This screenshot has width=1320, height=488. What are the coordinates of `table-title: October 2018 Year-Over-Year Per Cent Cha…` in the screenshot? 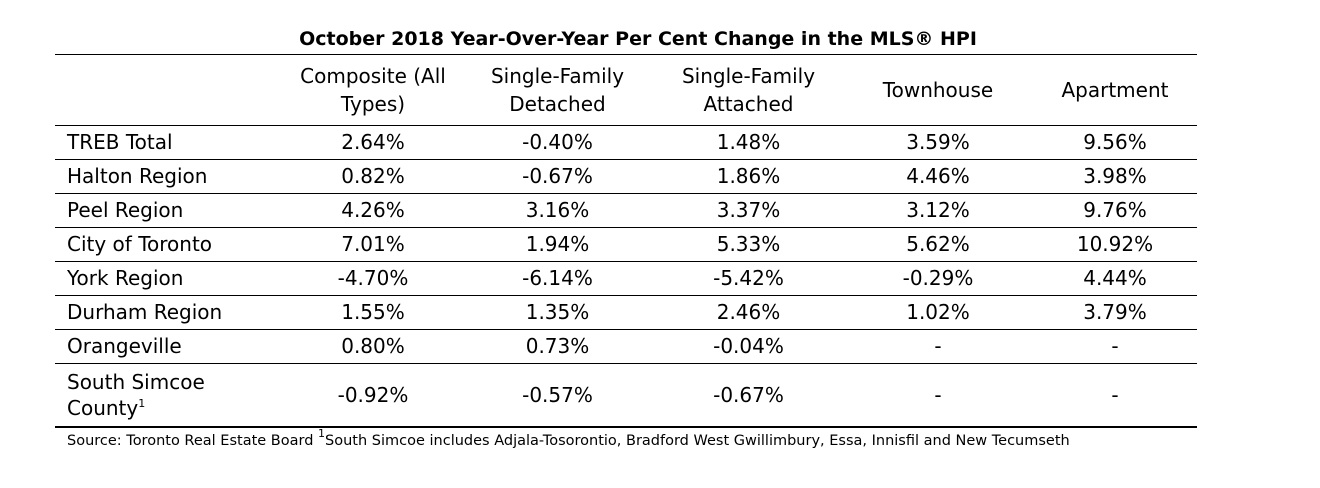 It's located at (626, 39).